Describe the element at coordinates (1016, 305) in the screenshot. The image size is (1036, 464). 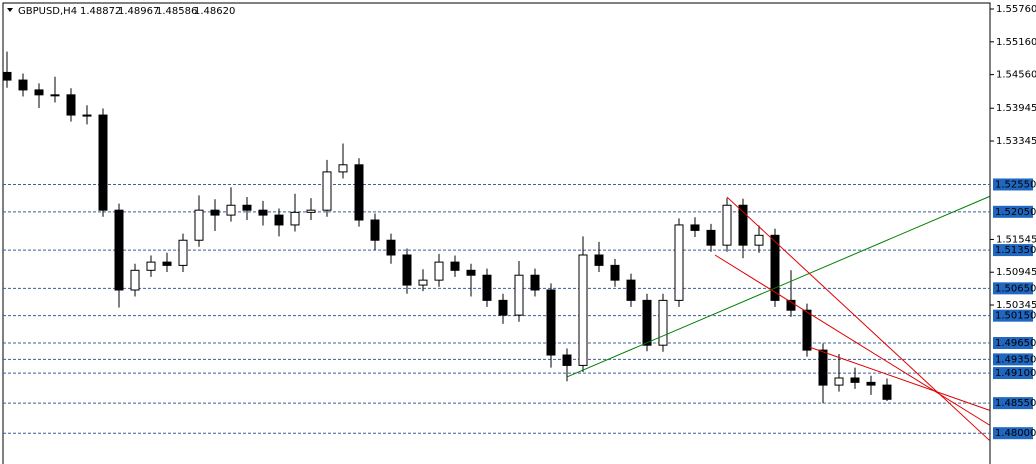
I see `y-tick-label: 1.50345` at that location.